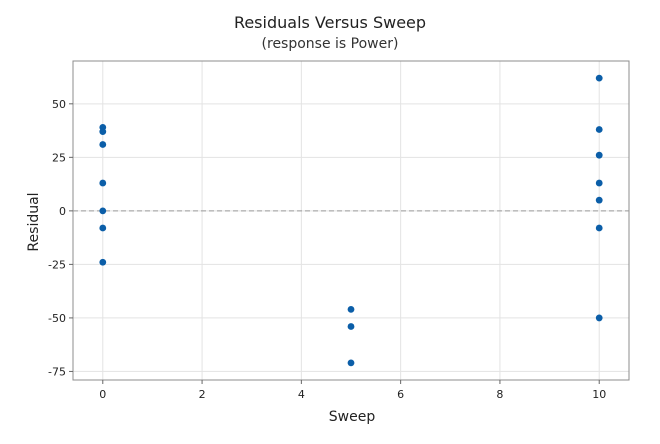 This screenshot has width=660, height=444. Describe the element at coordinates (57, 318) in the screenshot. I see `y-tick-label: -50` at that location.